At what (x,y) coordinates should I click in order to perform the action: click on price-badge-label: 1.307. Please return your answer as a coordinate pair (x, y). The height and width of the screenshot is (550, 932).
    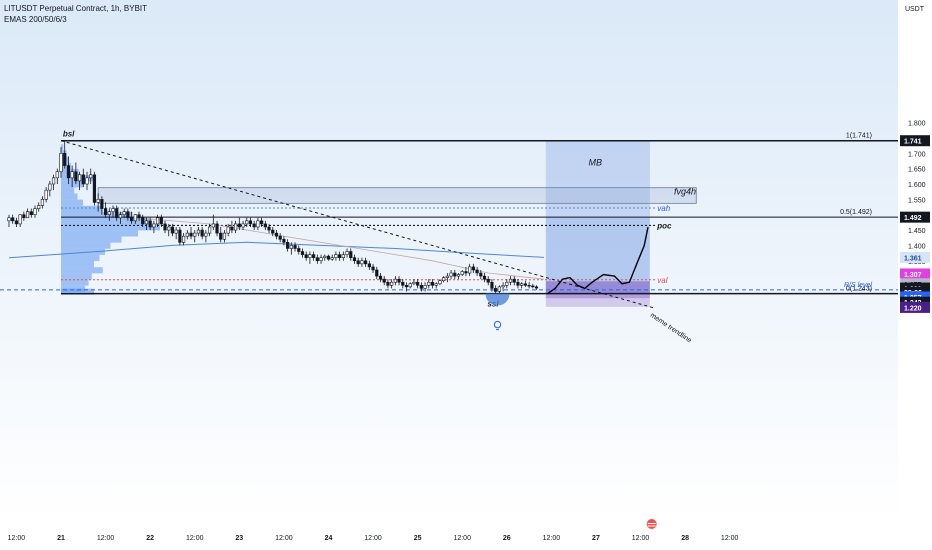
    Looking at the image, I should click on (913, 275).